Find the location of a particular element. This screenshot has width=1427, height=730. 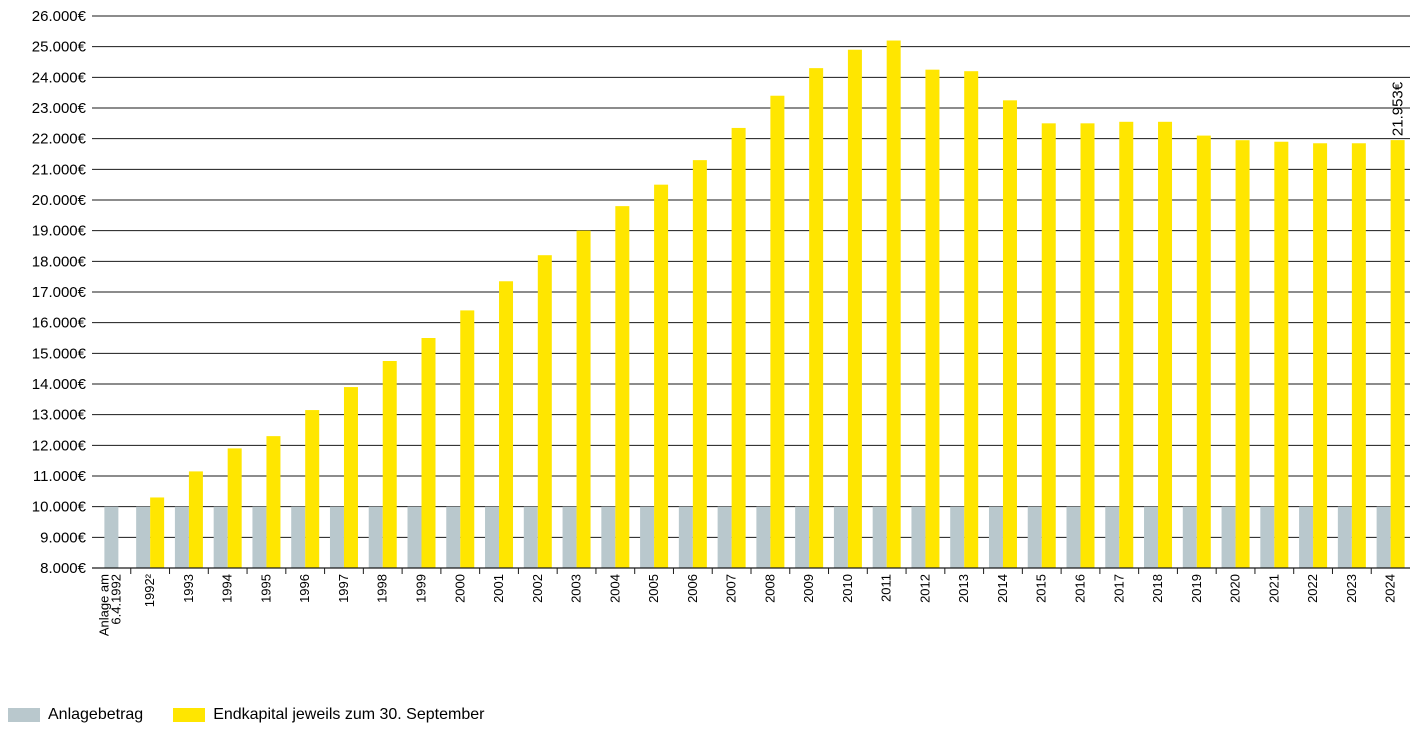

y-tick-label: 20.000€ is located at coordinates (59, 200).